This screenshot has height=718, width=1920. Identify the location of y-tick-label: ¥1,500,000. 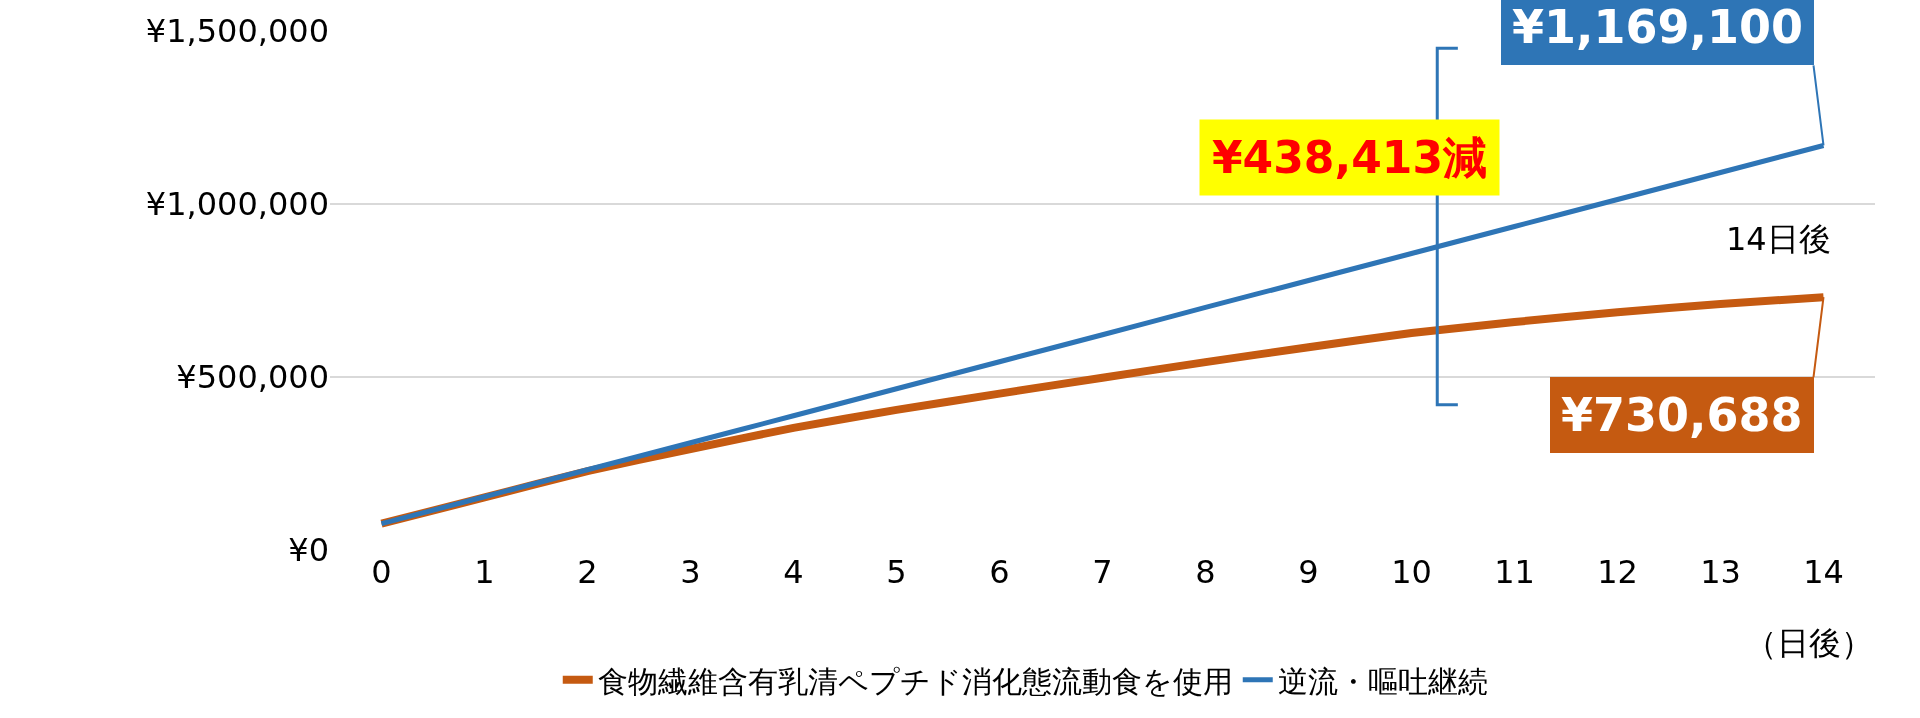
(237, 31).